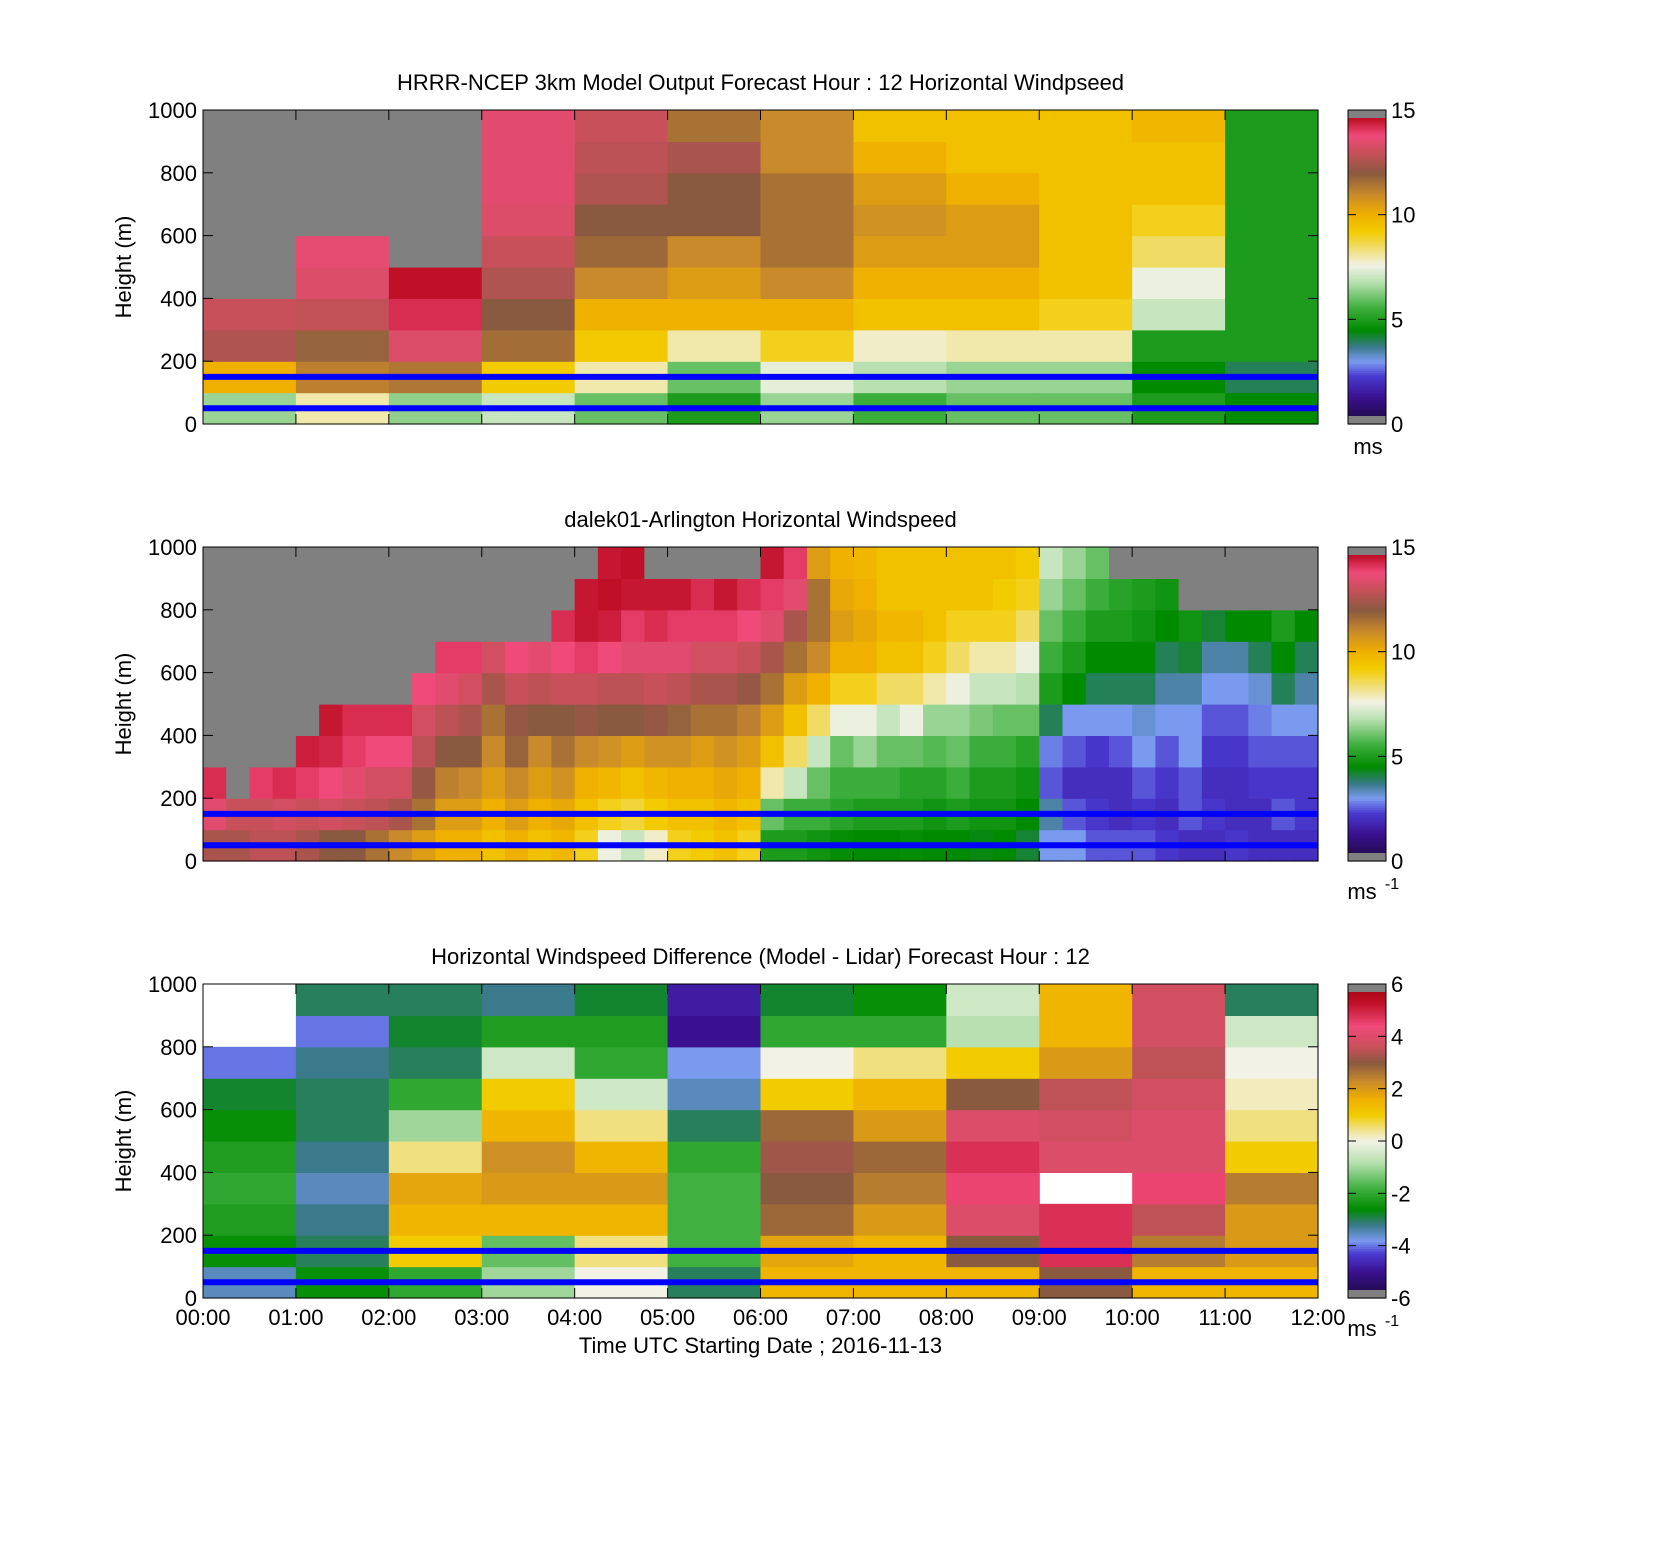  Describe the element at coordinates (1397, 1036) in the screenshot. I see `colorbar-tick-label: 4` at that location.